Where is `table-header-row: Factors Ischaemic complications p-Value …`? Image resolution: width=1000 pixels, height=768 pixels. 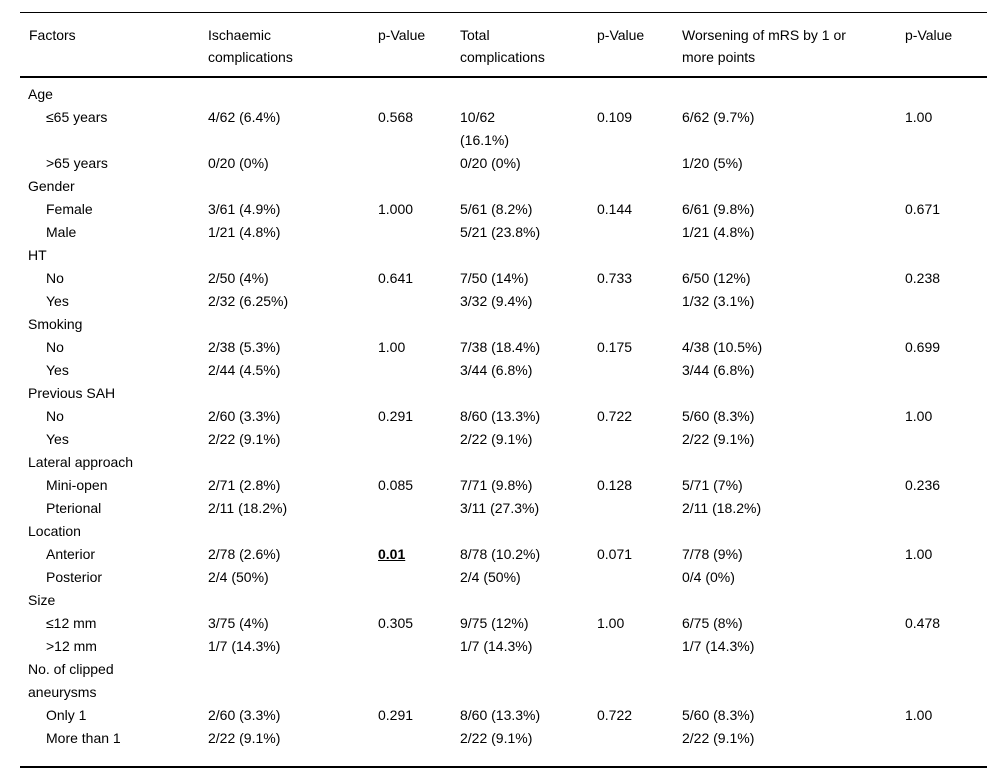
table-header-row: Factors Ischaemic complications p-Value … is located at coordinates (503, 45).